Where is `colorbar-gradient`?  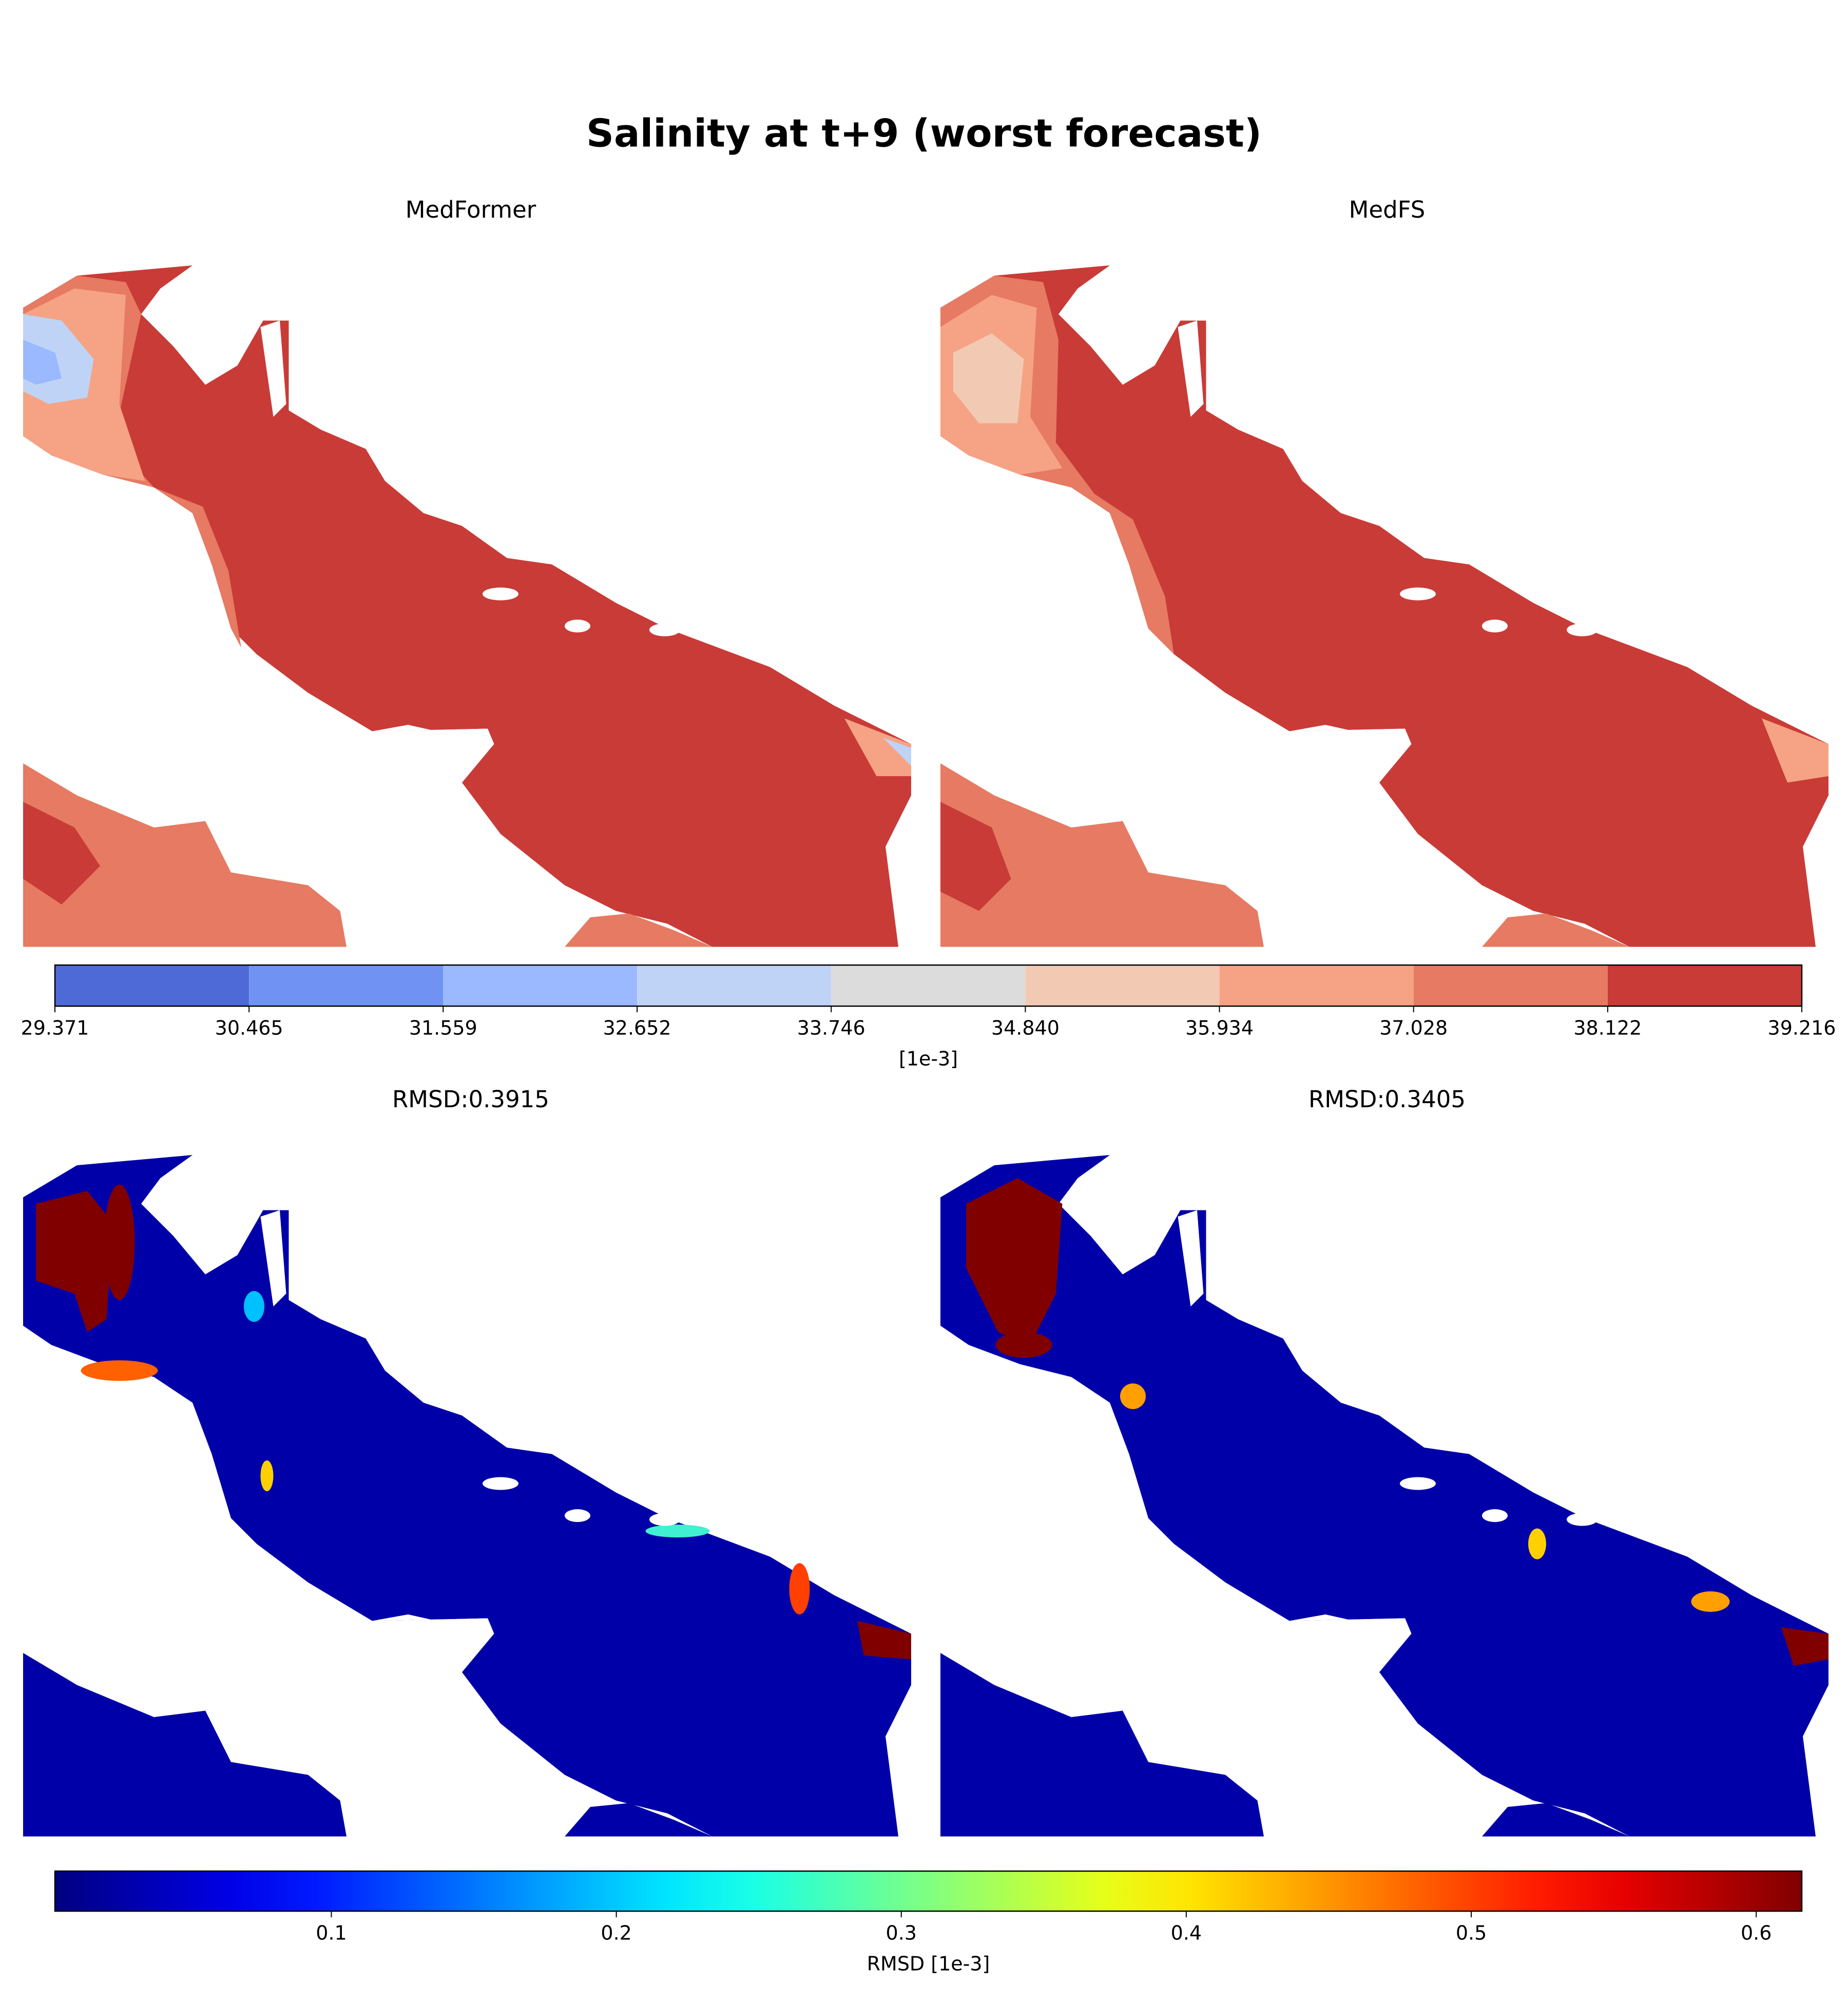
colorbar-gradient is located at coordinates (928, 1891).